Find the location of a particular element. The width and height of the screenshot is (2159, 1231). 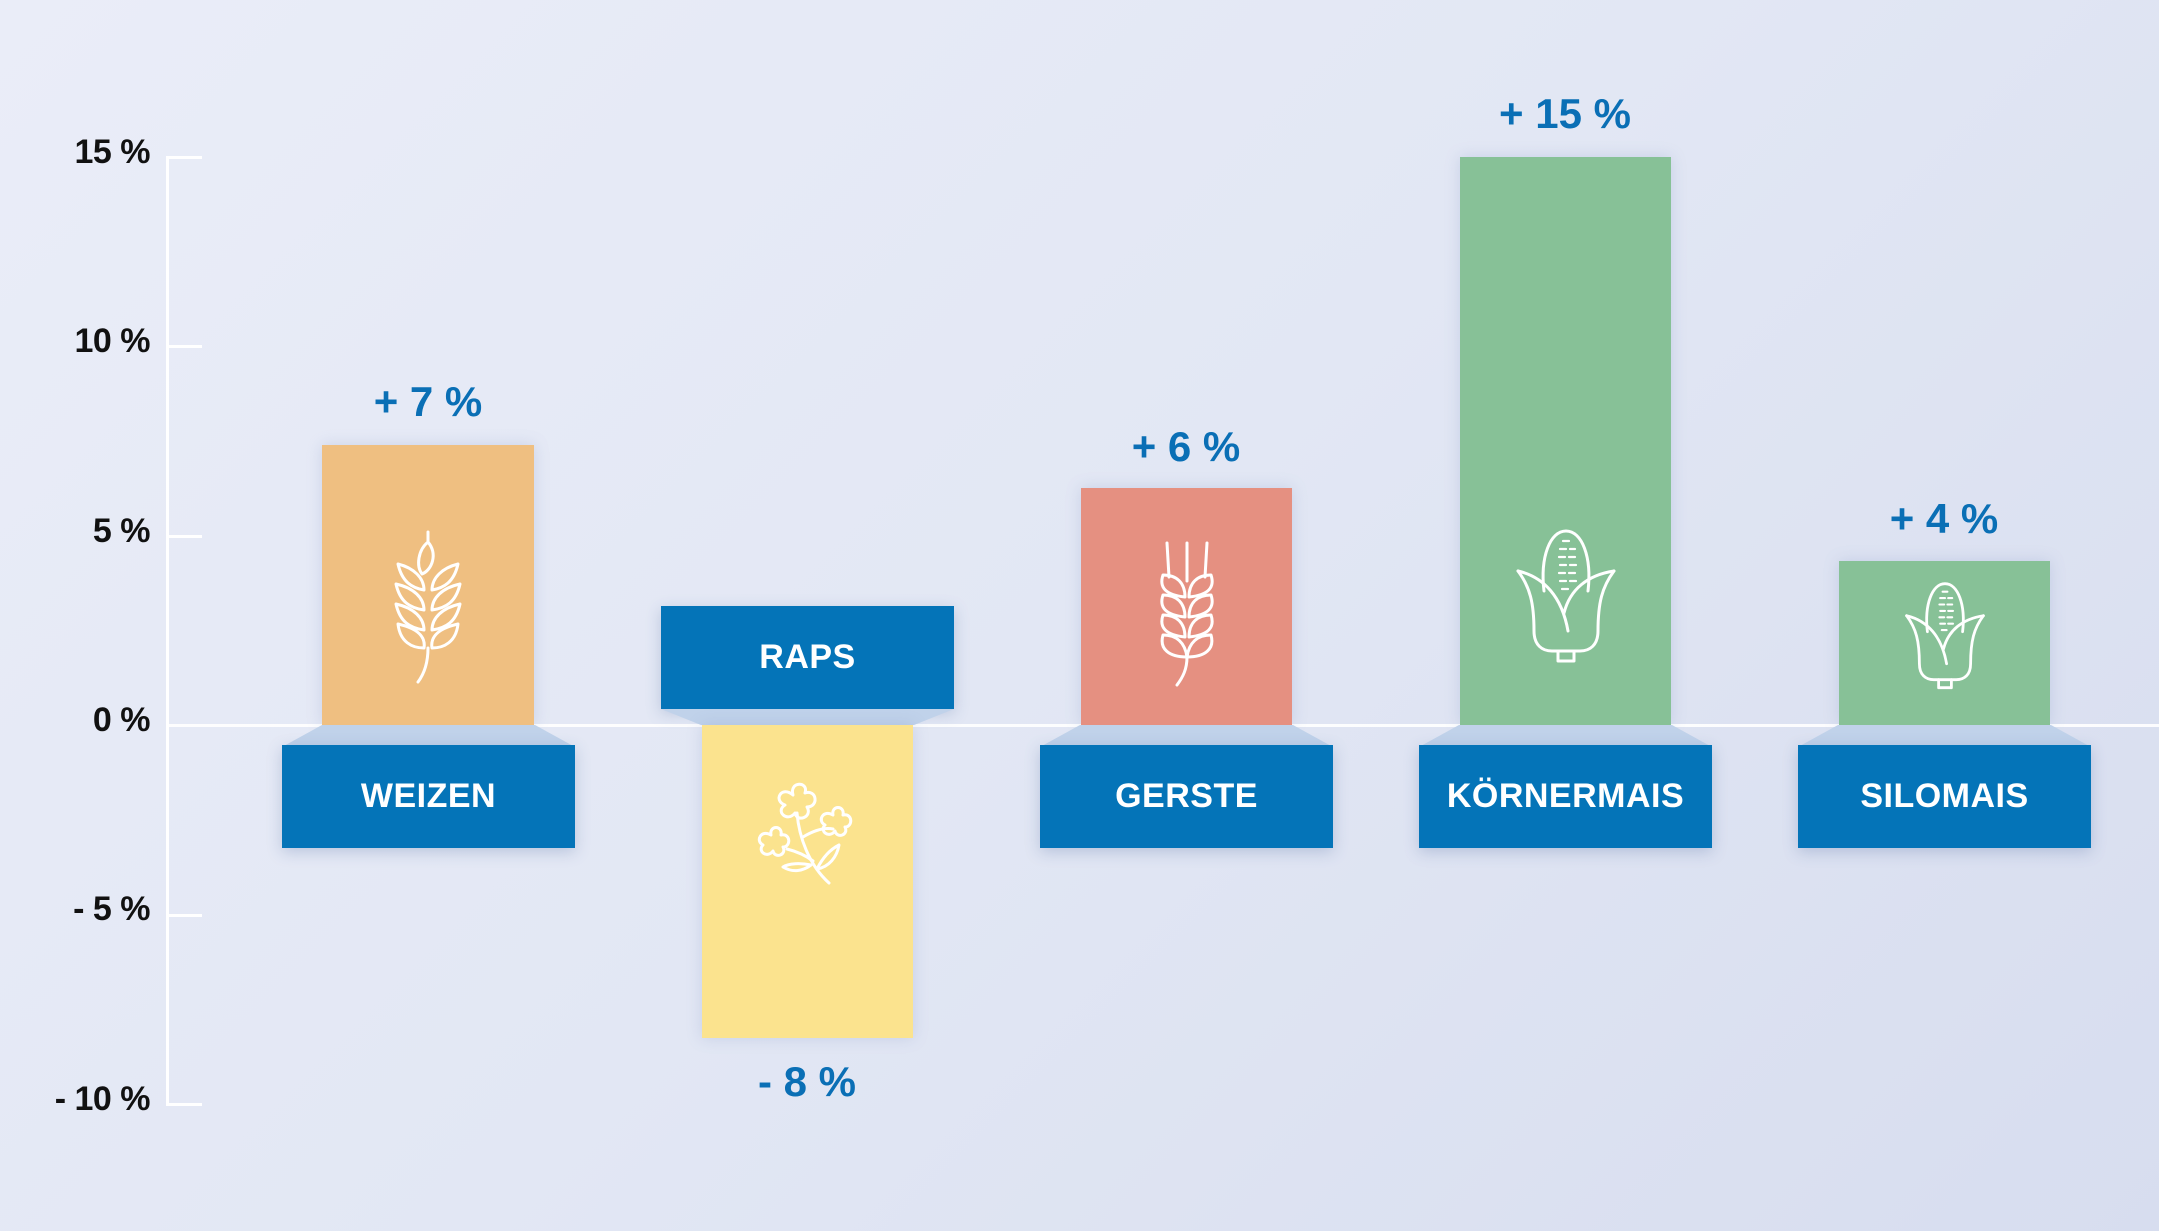

bar-raps is located at coordinates (807, 881).